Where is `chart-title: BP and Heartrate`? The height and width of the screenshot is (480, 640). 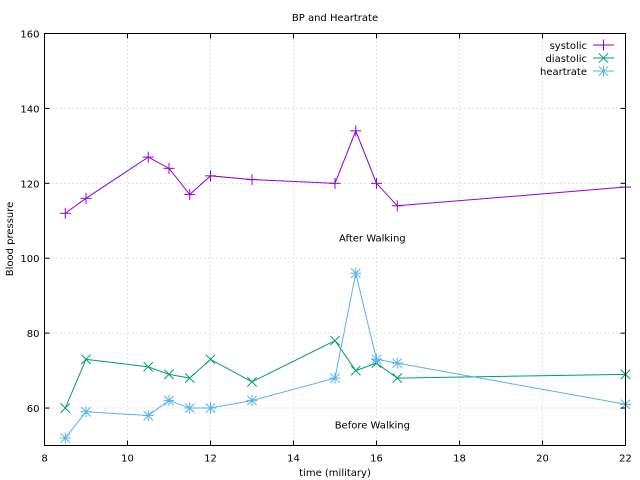 chart-title: BP and Heartrate is located at coordinates (335, 18).